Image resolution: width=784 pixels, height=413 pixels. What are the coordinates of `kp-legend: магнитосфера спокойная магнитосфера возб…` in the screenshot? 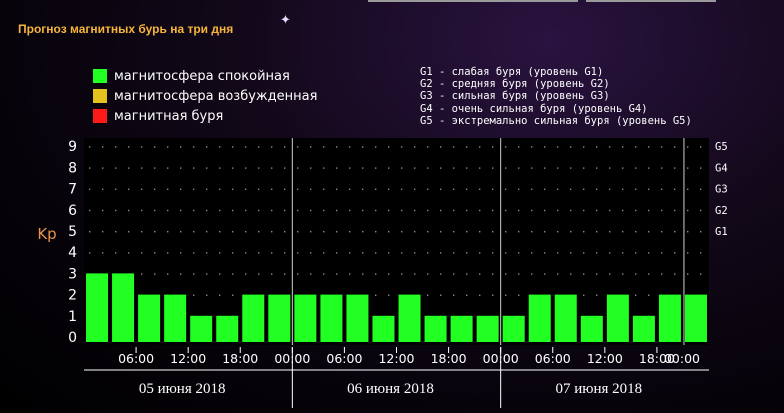 It's located at (205, 96).